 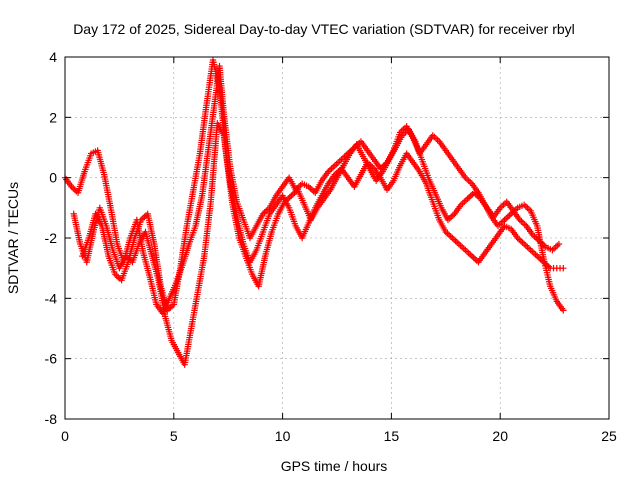 I want to click on y-tick-label: -6, so click(x=51, y=359).